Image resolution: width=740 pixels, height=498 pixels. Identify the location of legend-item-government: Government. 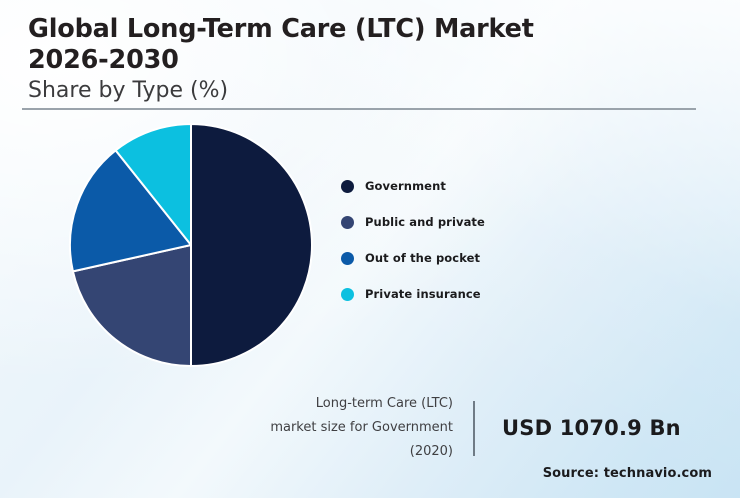
(456, 186).